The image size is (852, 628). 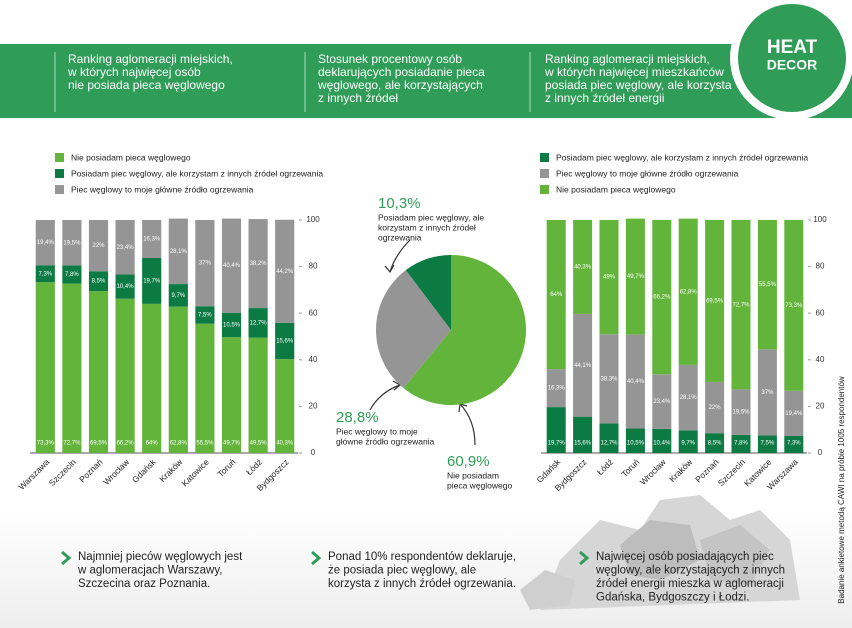 I want to click on note-text: Najwięcej osób posiadających piec, so click(x=685, y=557).